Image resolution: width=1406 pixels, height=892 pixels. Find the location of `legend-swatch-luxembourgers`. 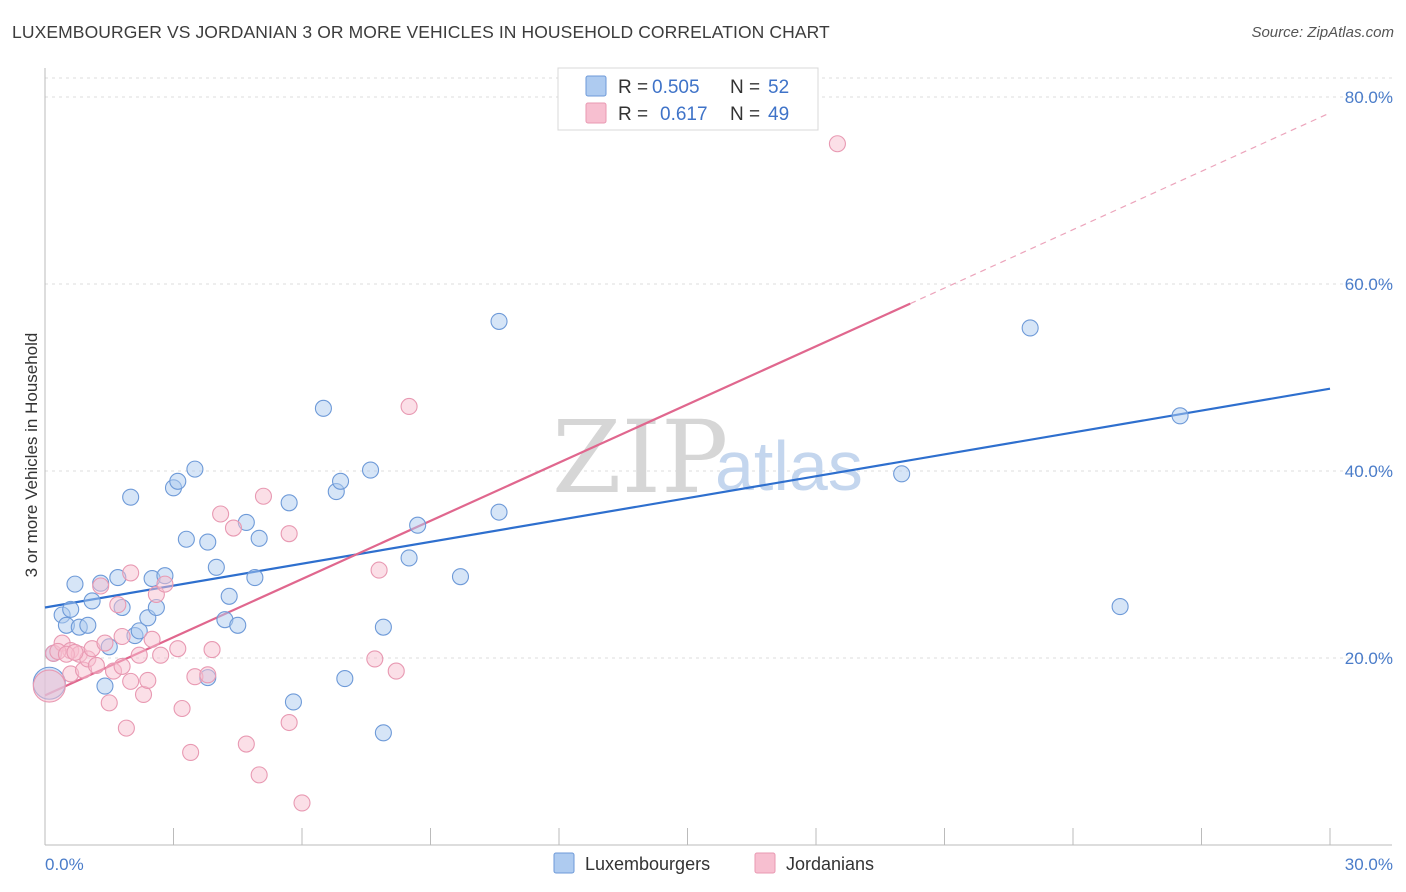

legend-swatch-luxembourgers is located at coordinates (596, 86).